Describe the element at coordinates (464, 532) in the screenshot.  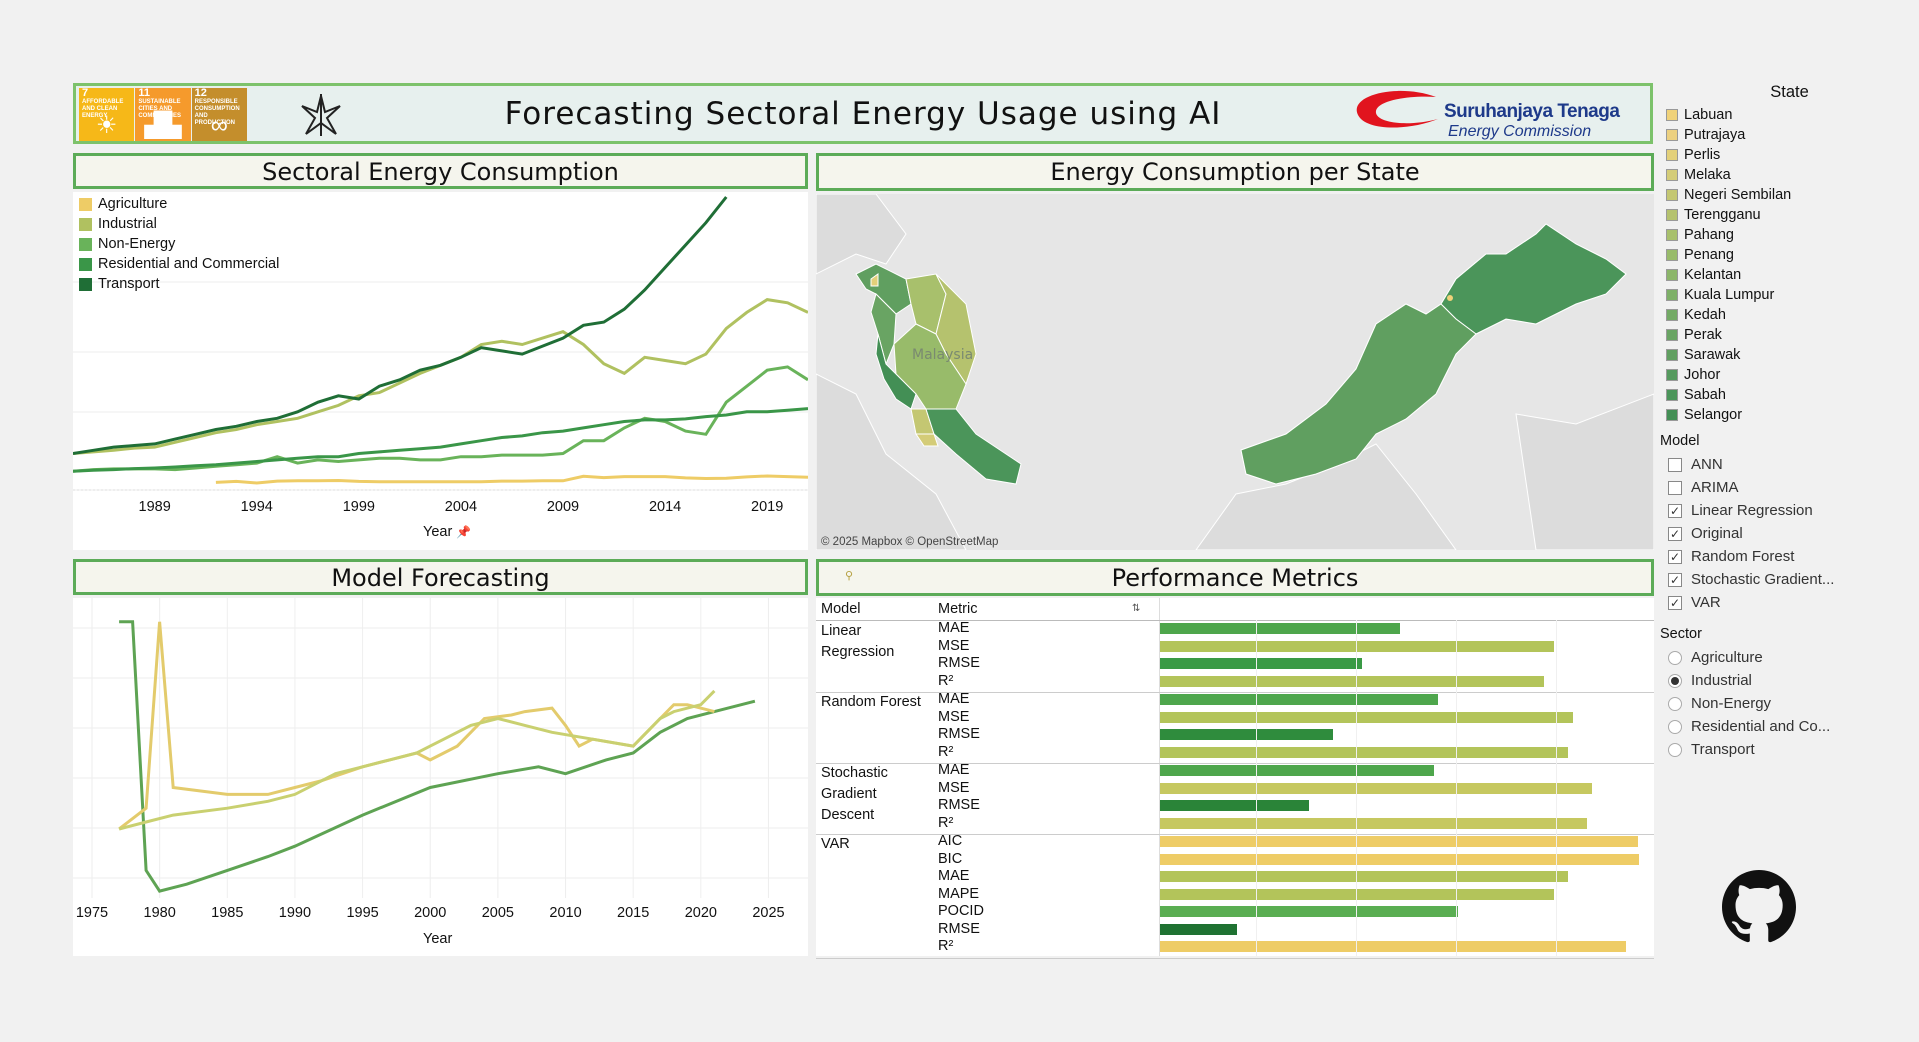
I see `pin-icon: 📌` at that location.